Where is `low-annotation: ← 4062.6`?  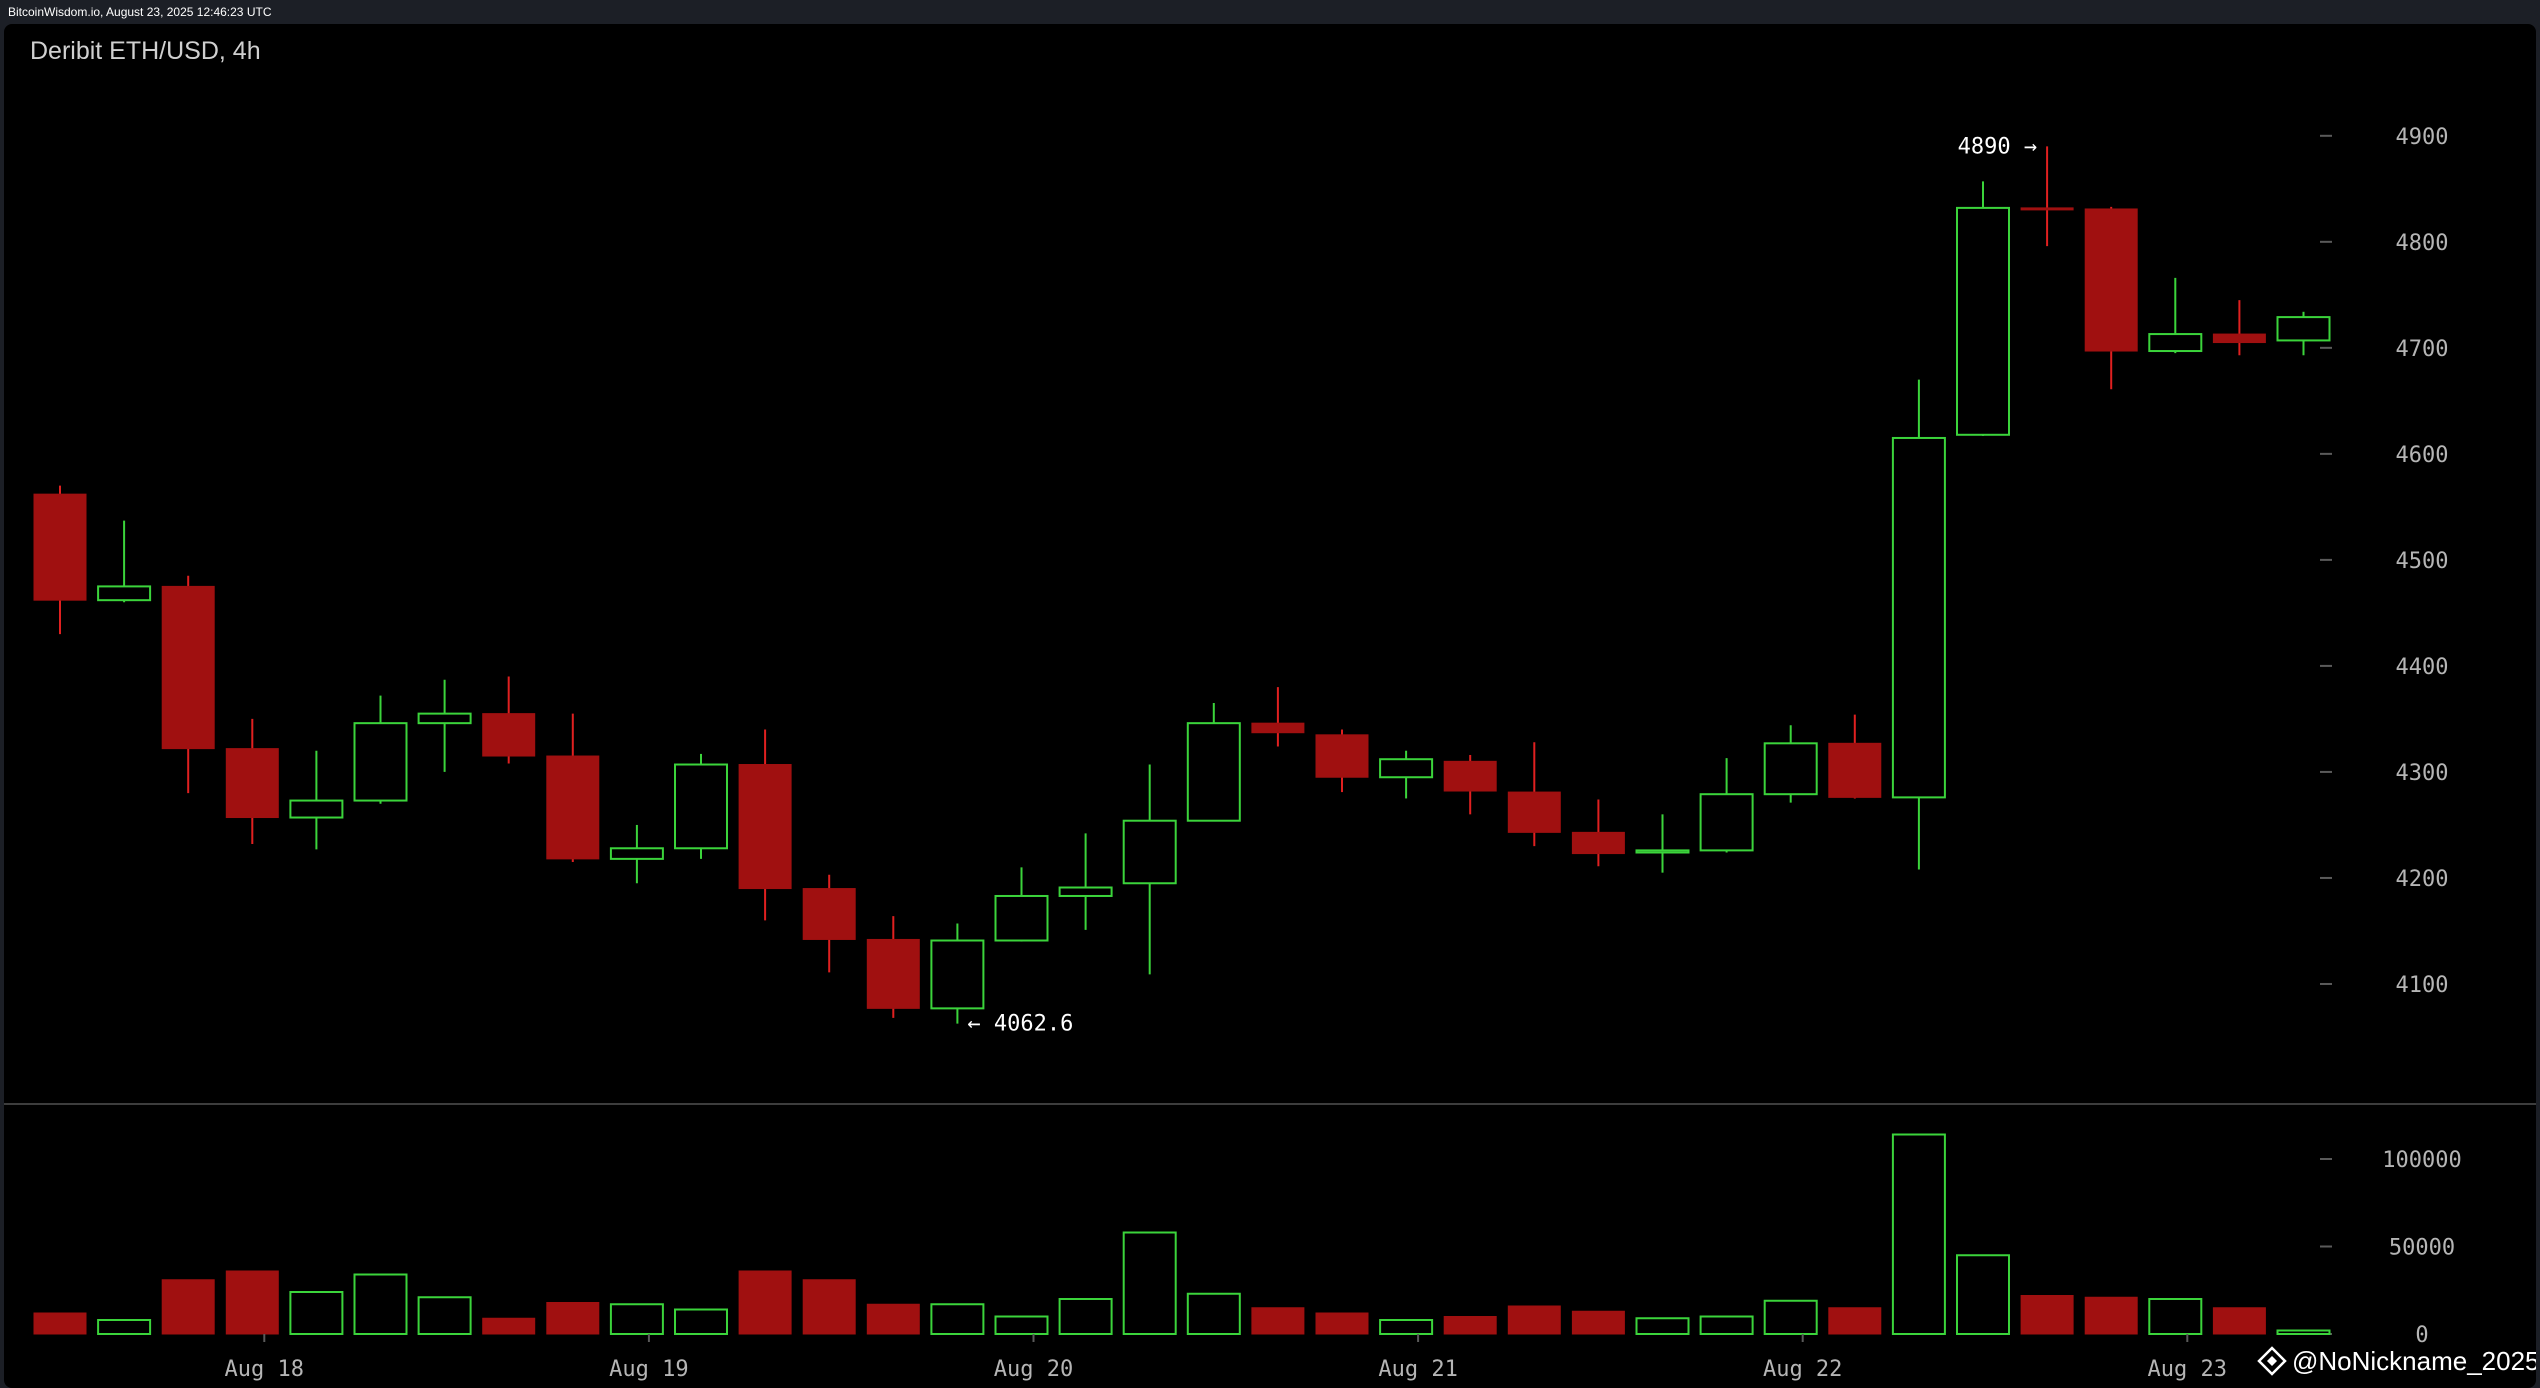
low-annotation: ← 4062.6 is located at coordinates (1020, 1024).